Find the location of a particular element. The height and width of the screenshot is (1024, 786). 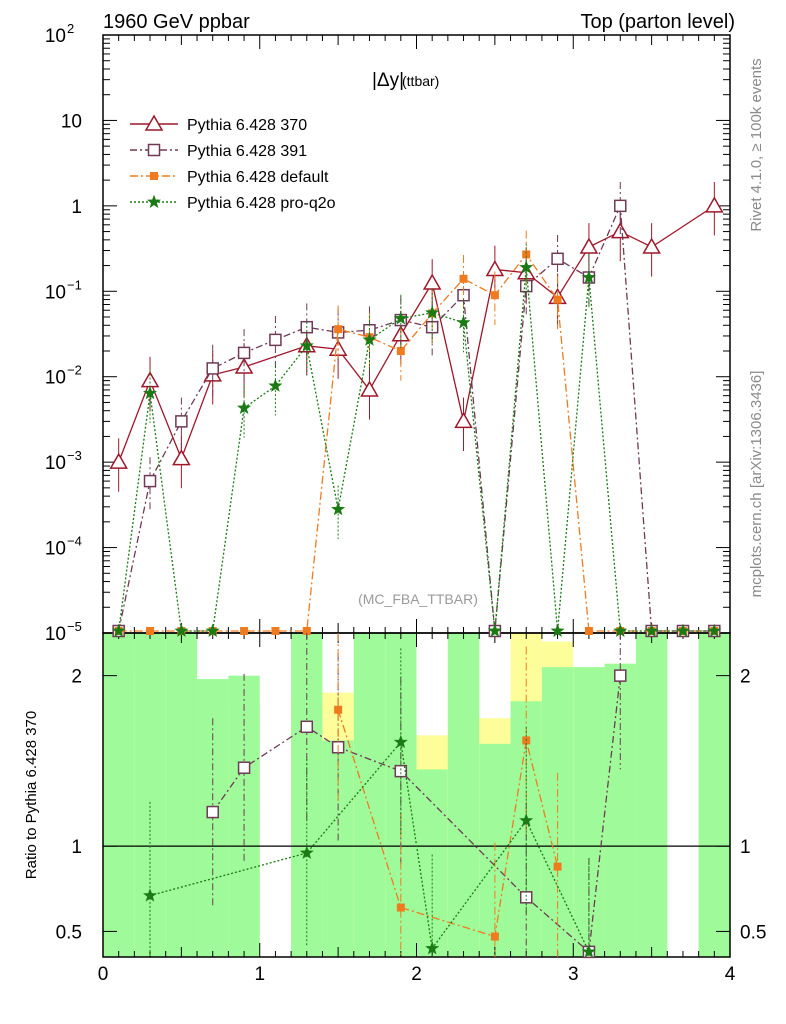

legend-label: Pythia 6.428 391 is located at coordinates (247, 151).